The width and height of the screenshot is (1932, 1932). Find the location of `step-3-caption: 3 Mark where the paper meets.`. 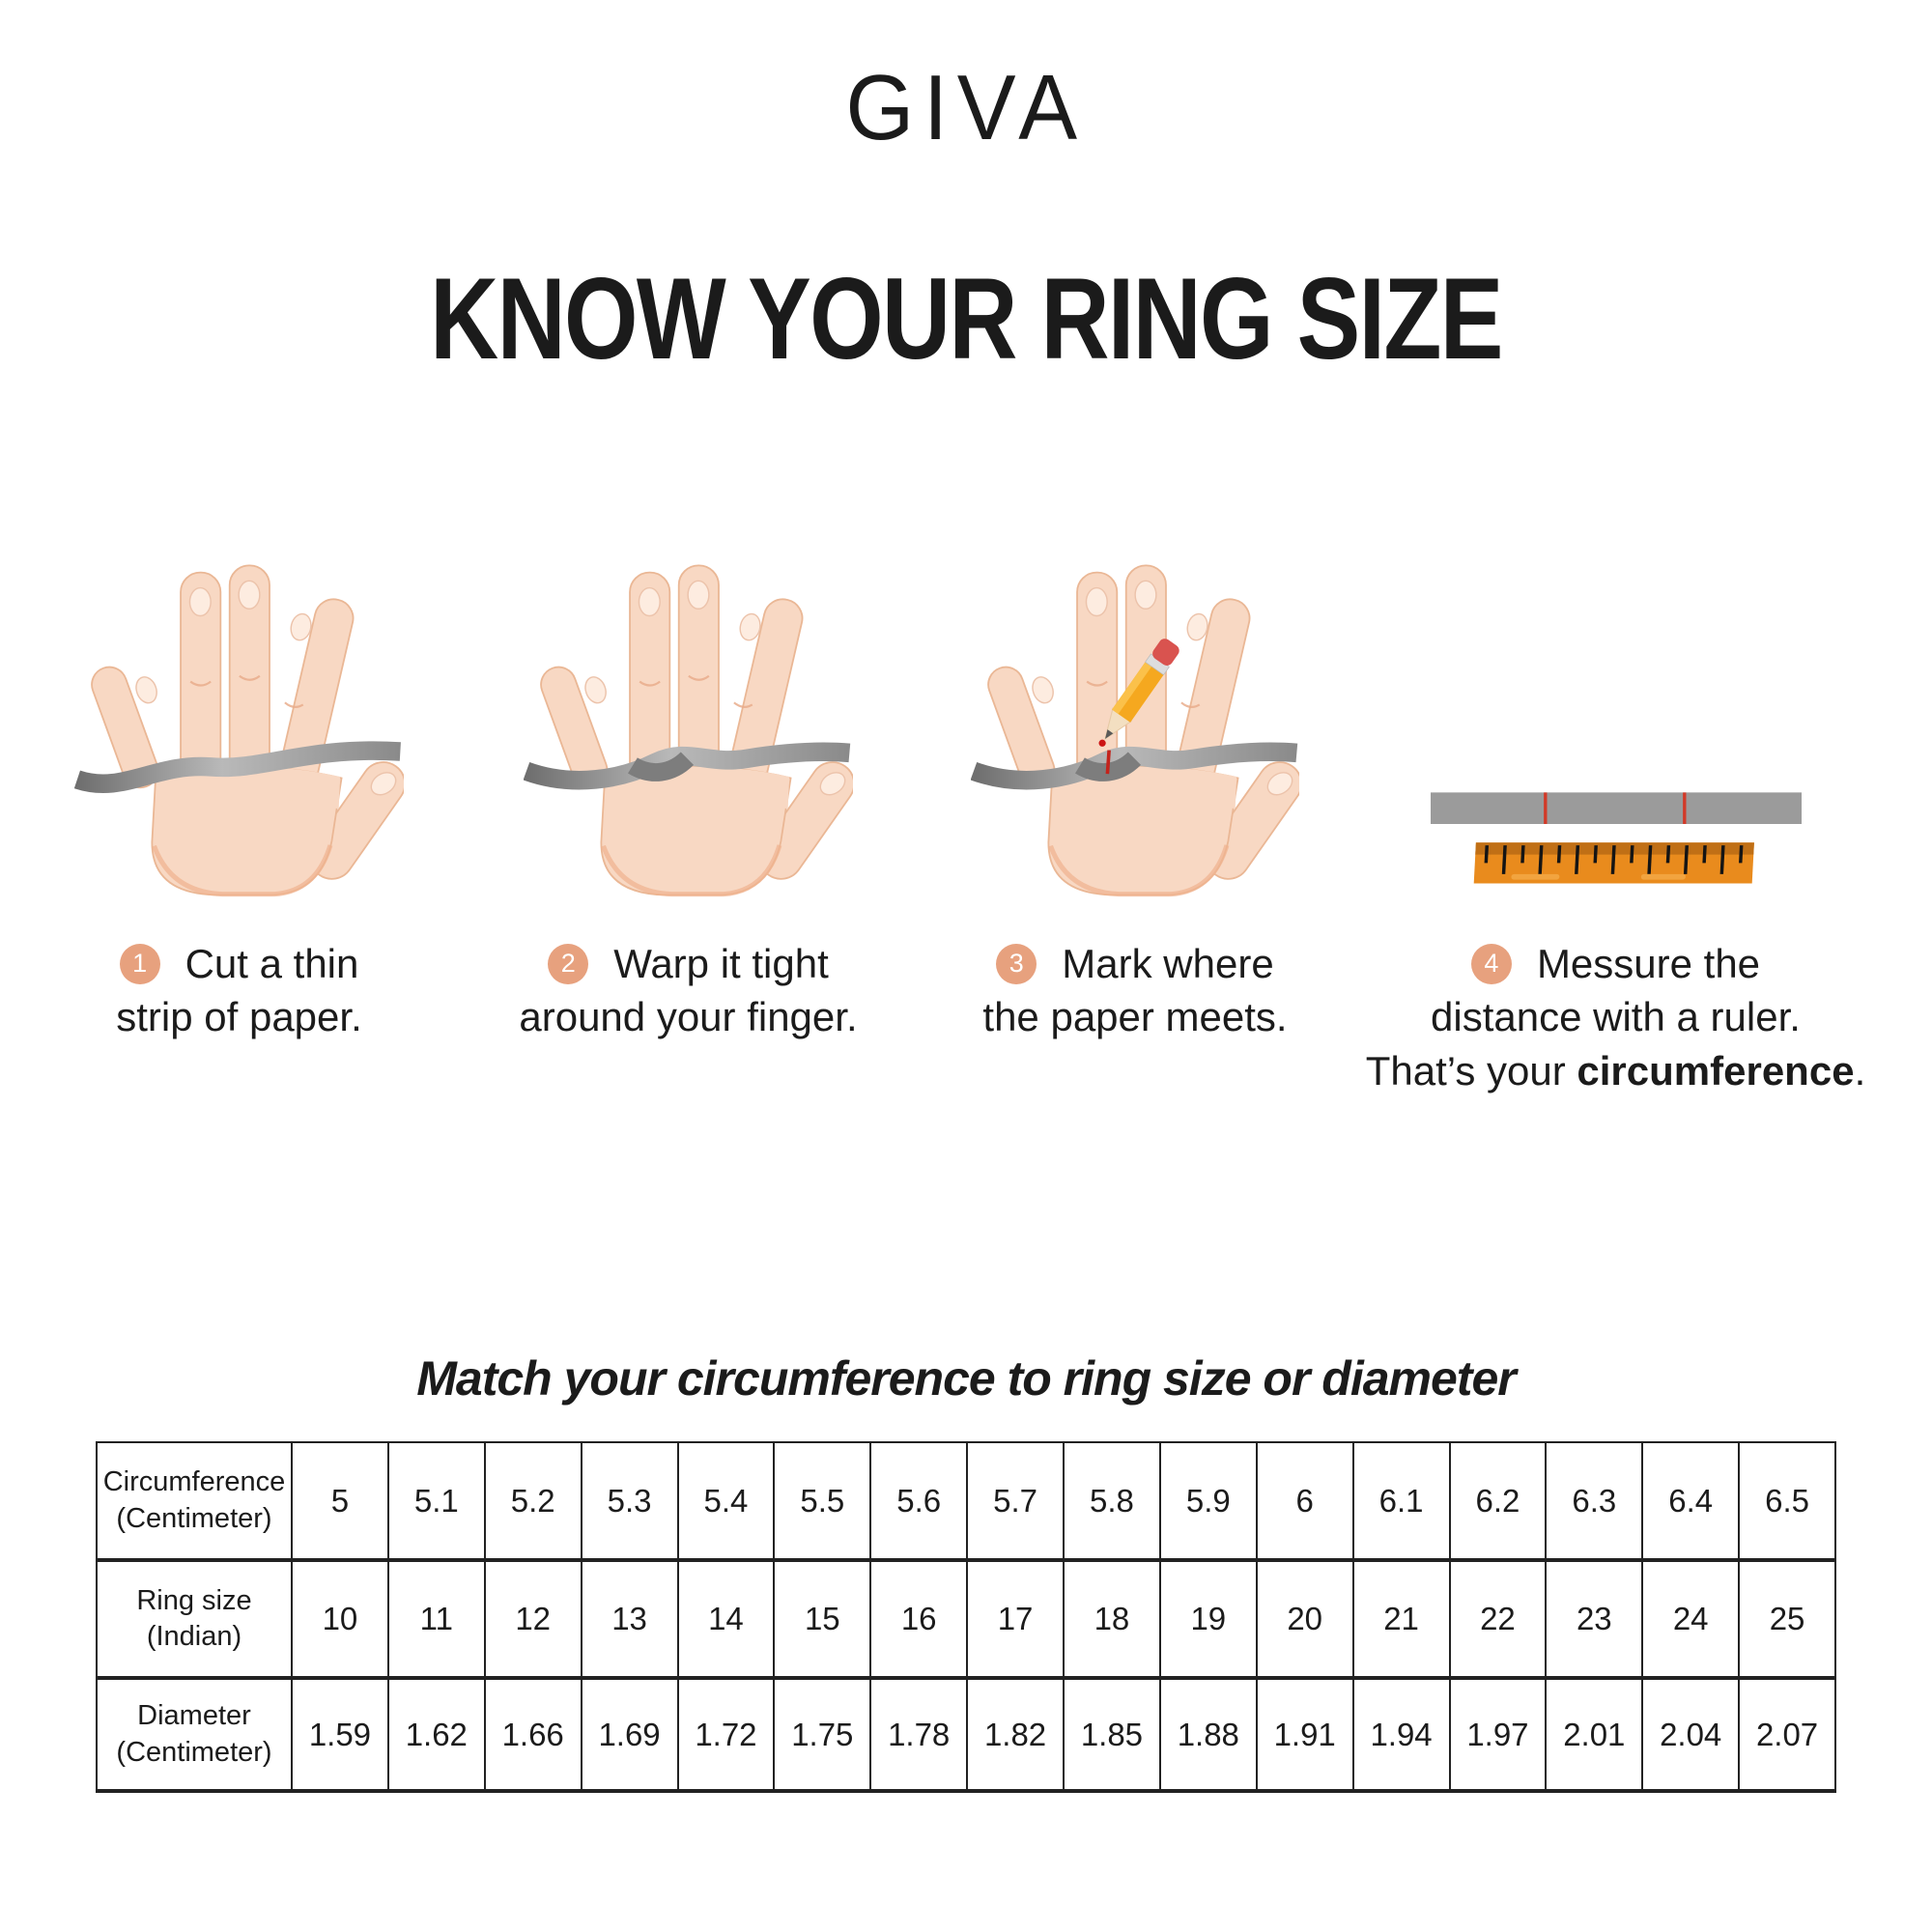

step-3-caption: 3 Mark where the paper meets. is located at coordinates (1134, 990).